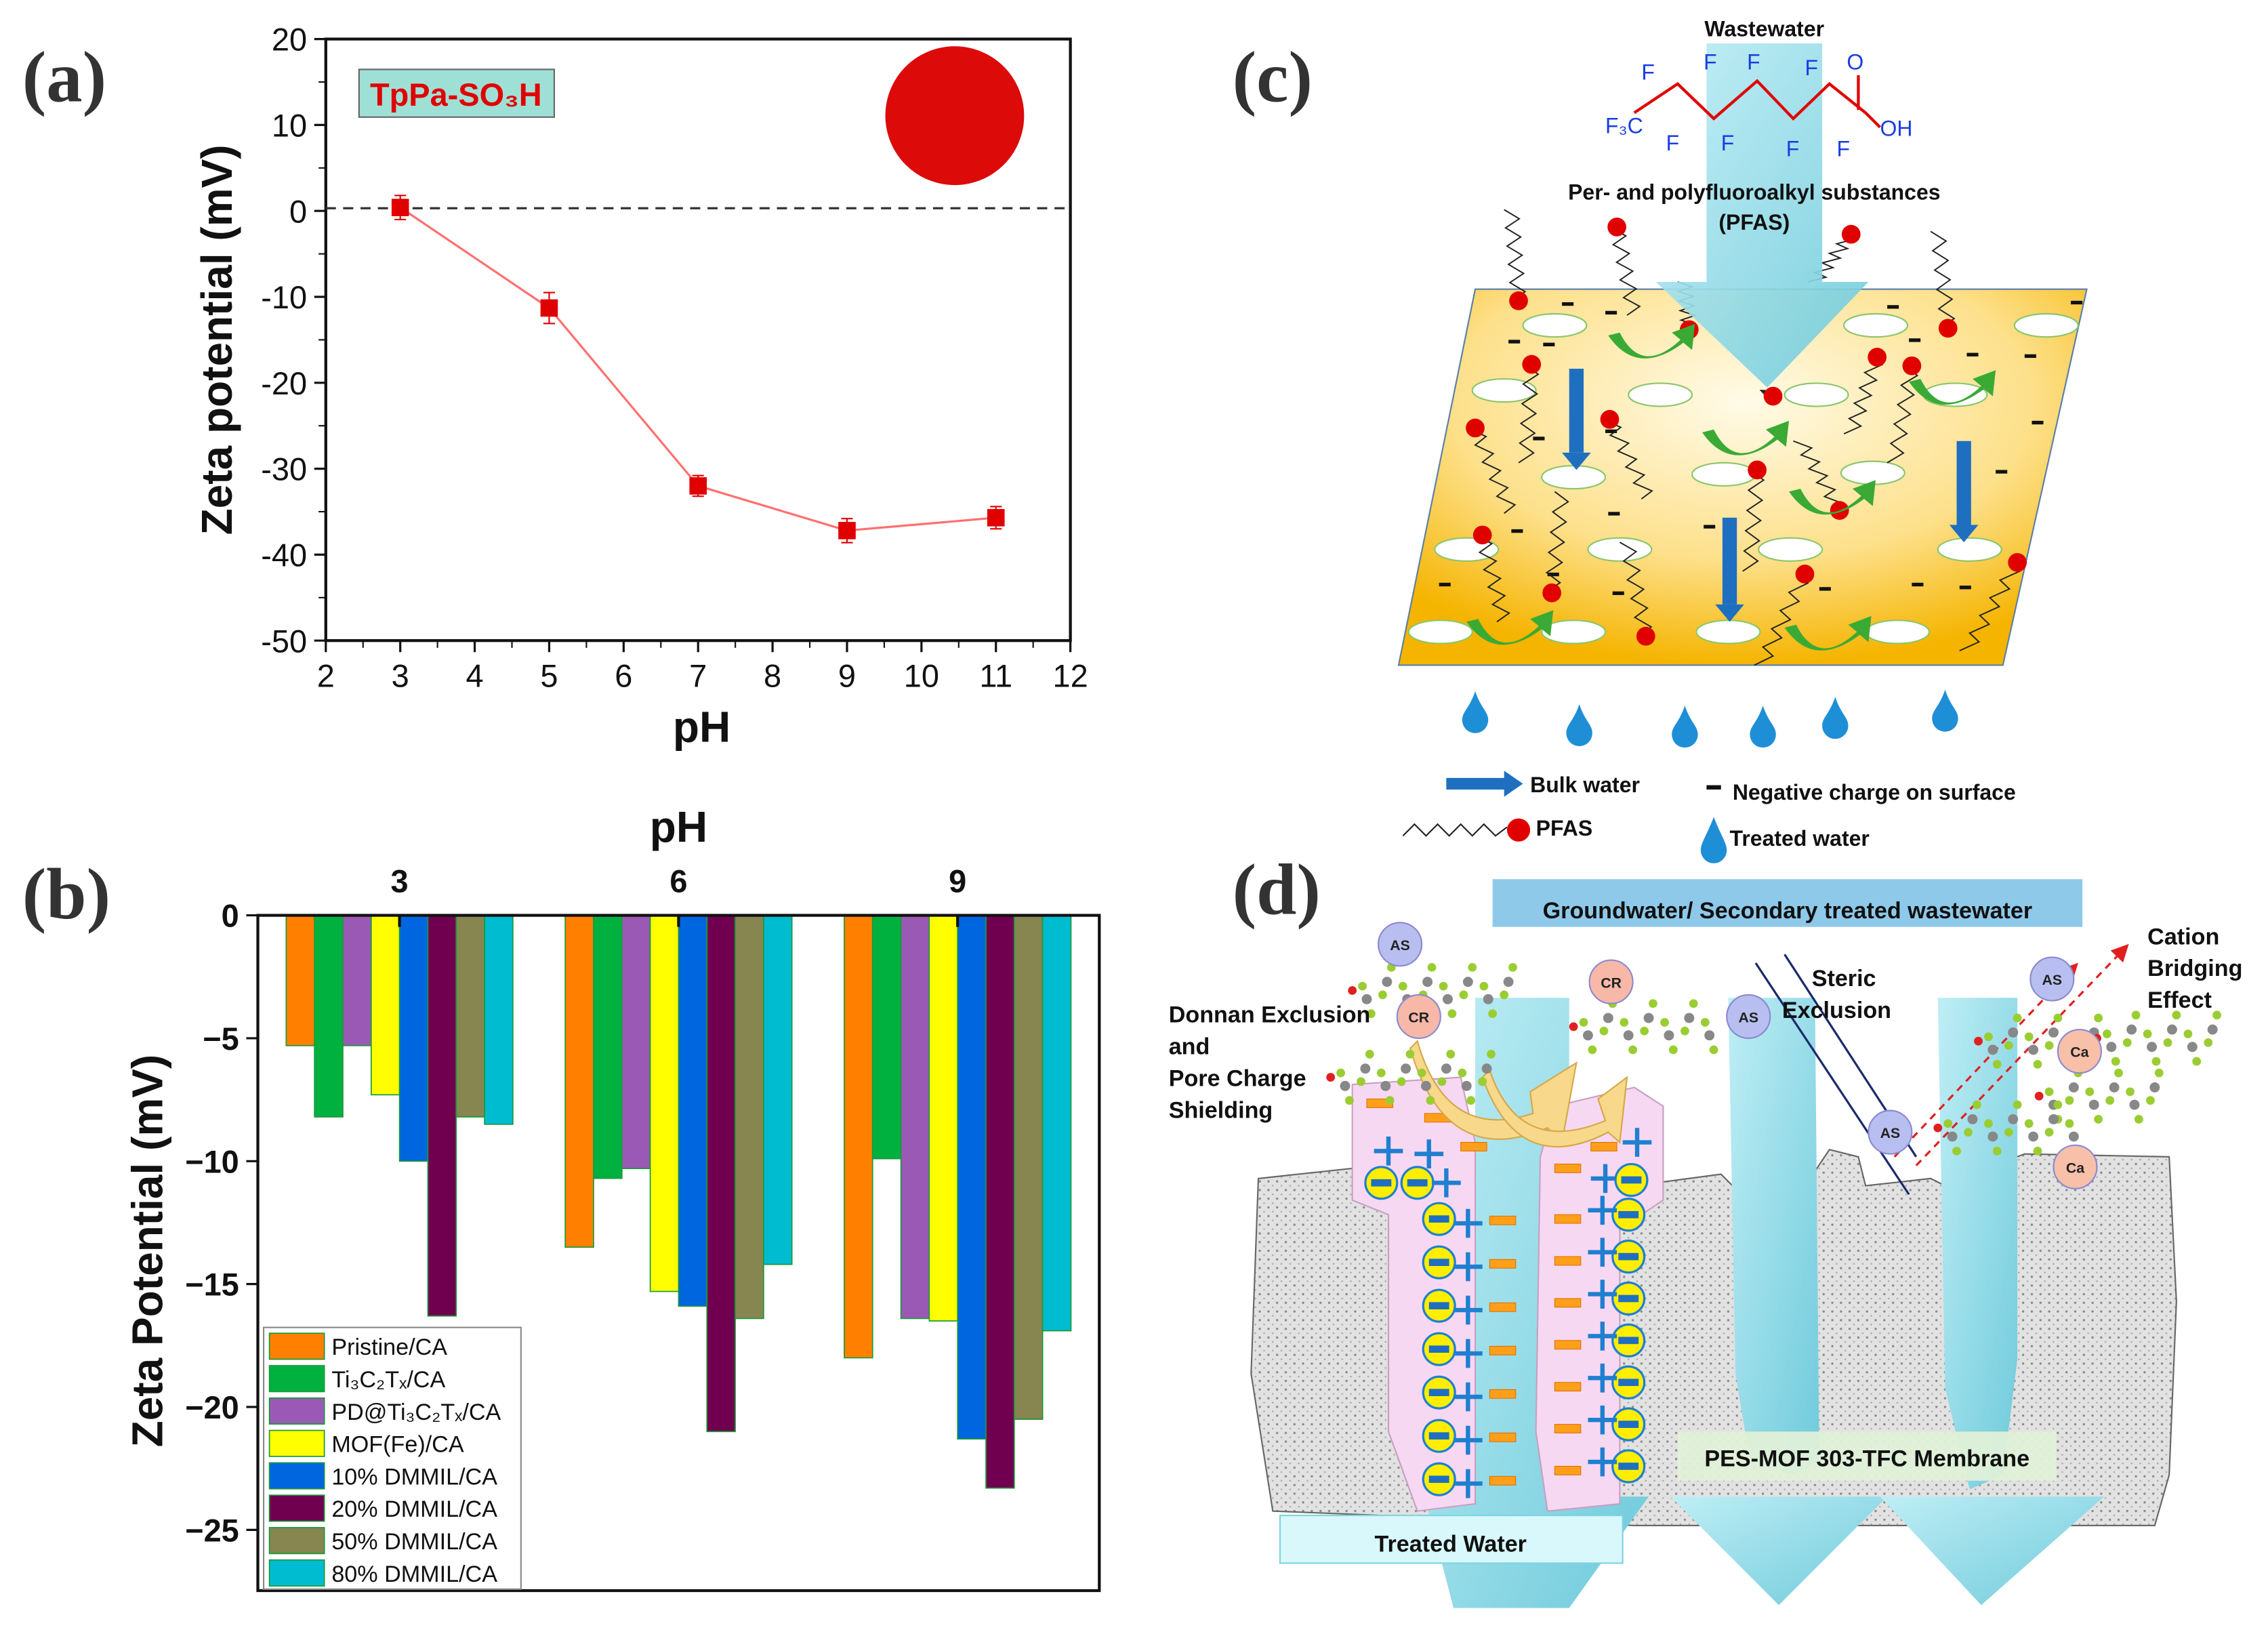  I want to click on treated-water-drops, so click(1710, 718).